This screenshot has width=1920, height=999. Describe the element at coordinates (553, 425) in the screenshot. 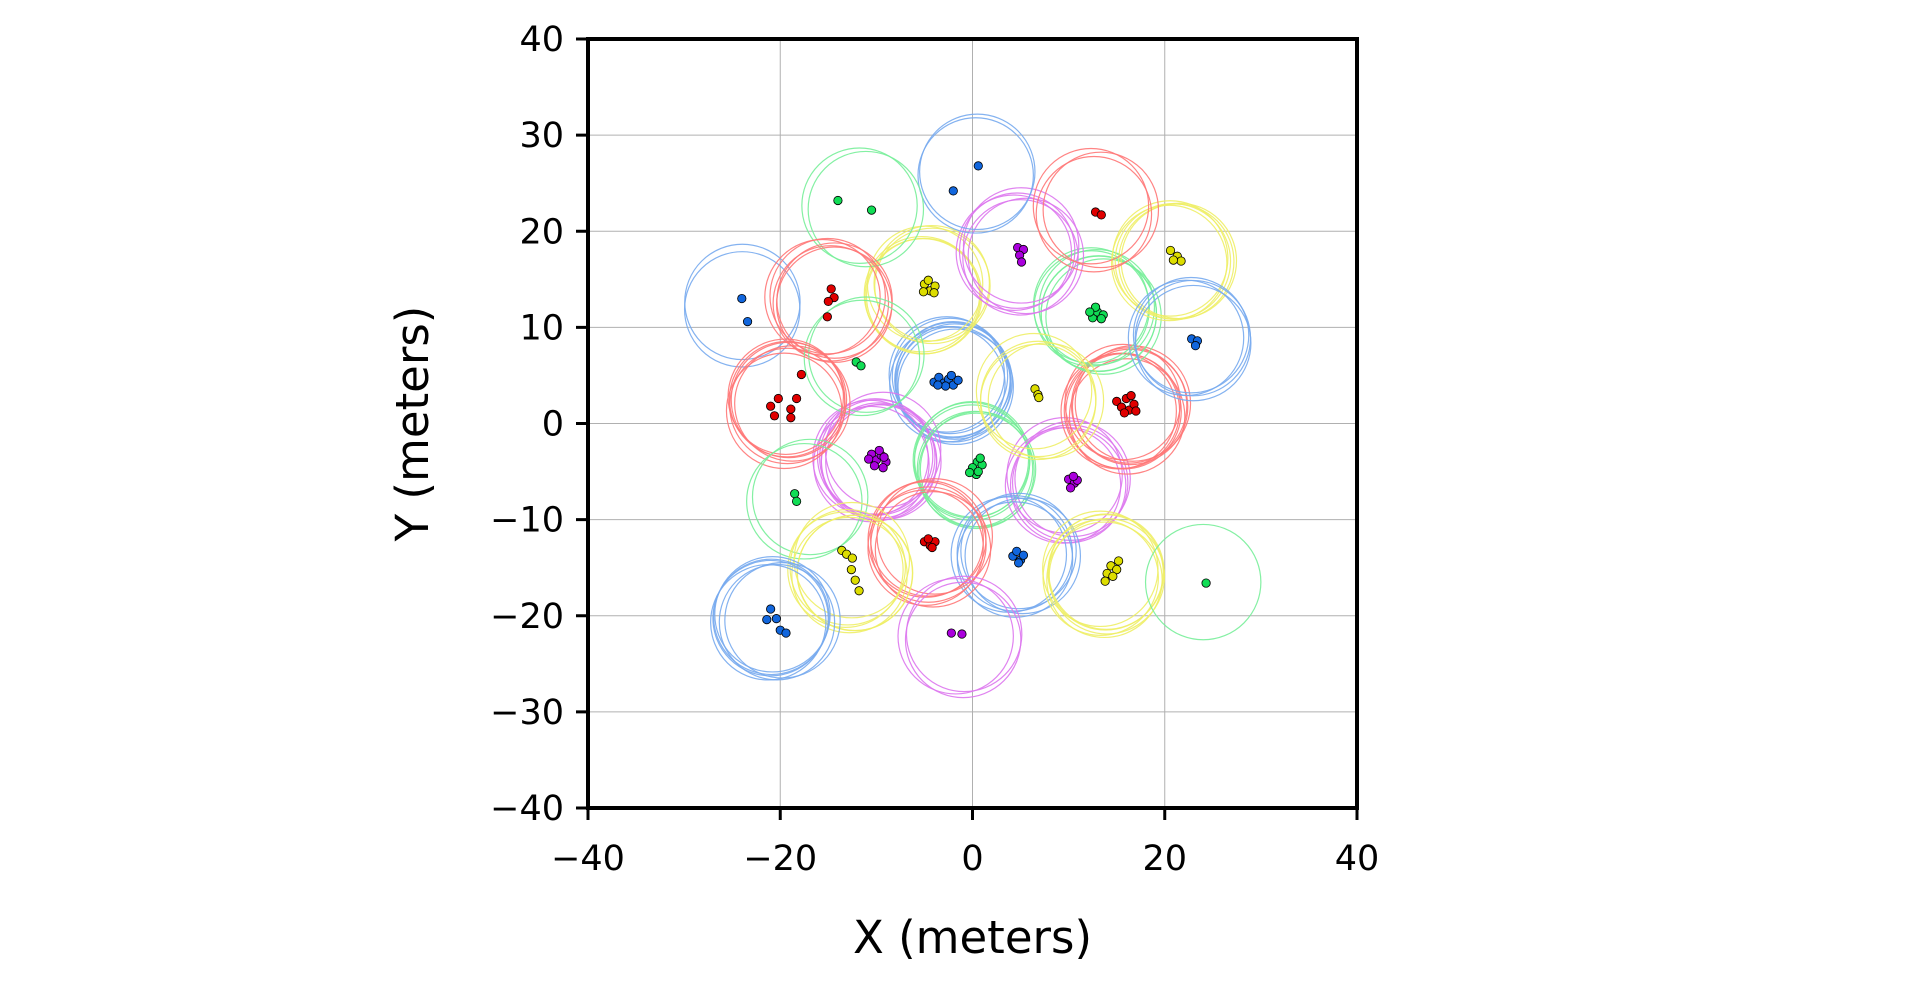

I see `y-tick-label: 0` at that location.